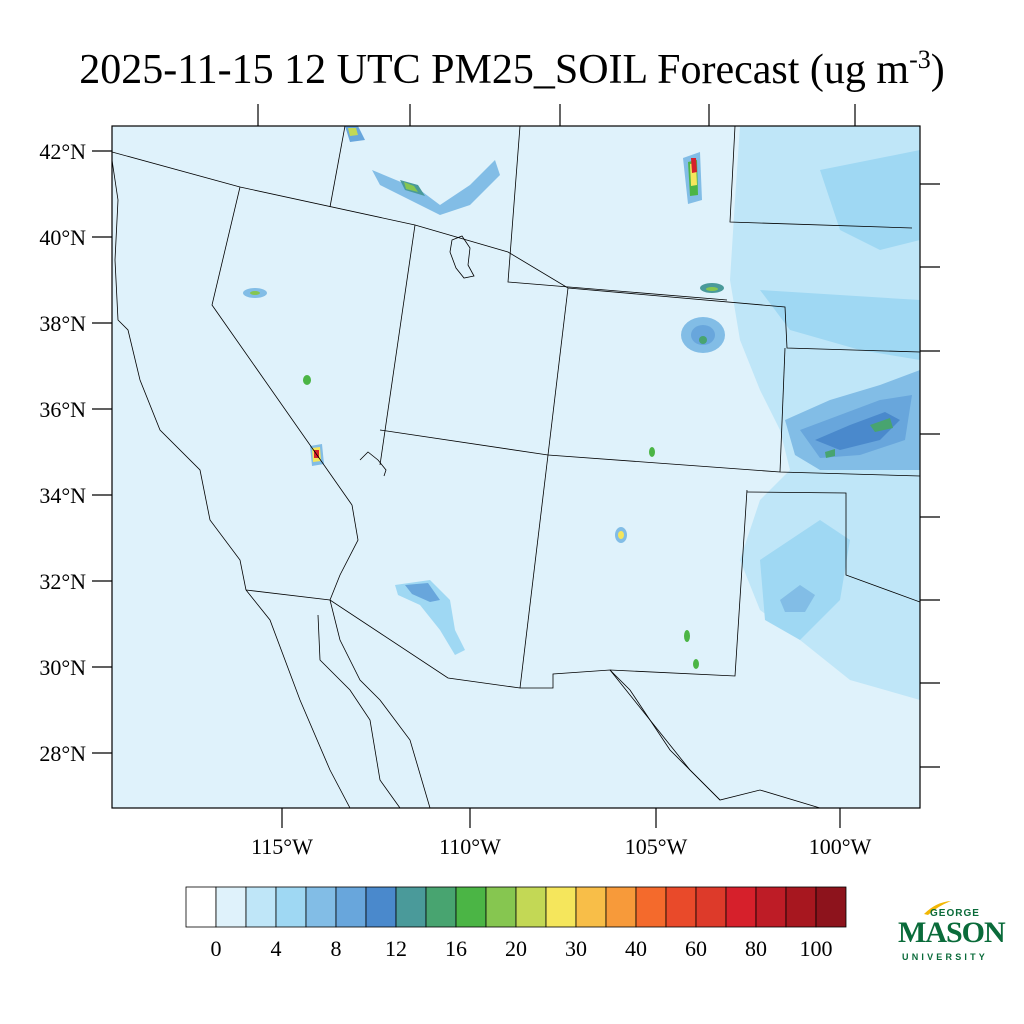 The width and height of the screenshot is (1024, 1024). What do you see at coordinates (62, 323) in the screenshot?
I see `lat-label-38: 38°N` at bounding box center [62, 323].